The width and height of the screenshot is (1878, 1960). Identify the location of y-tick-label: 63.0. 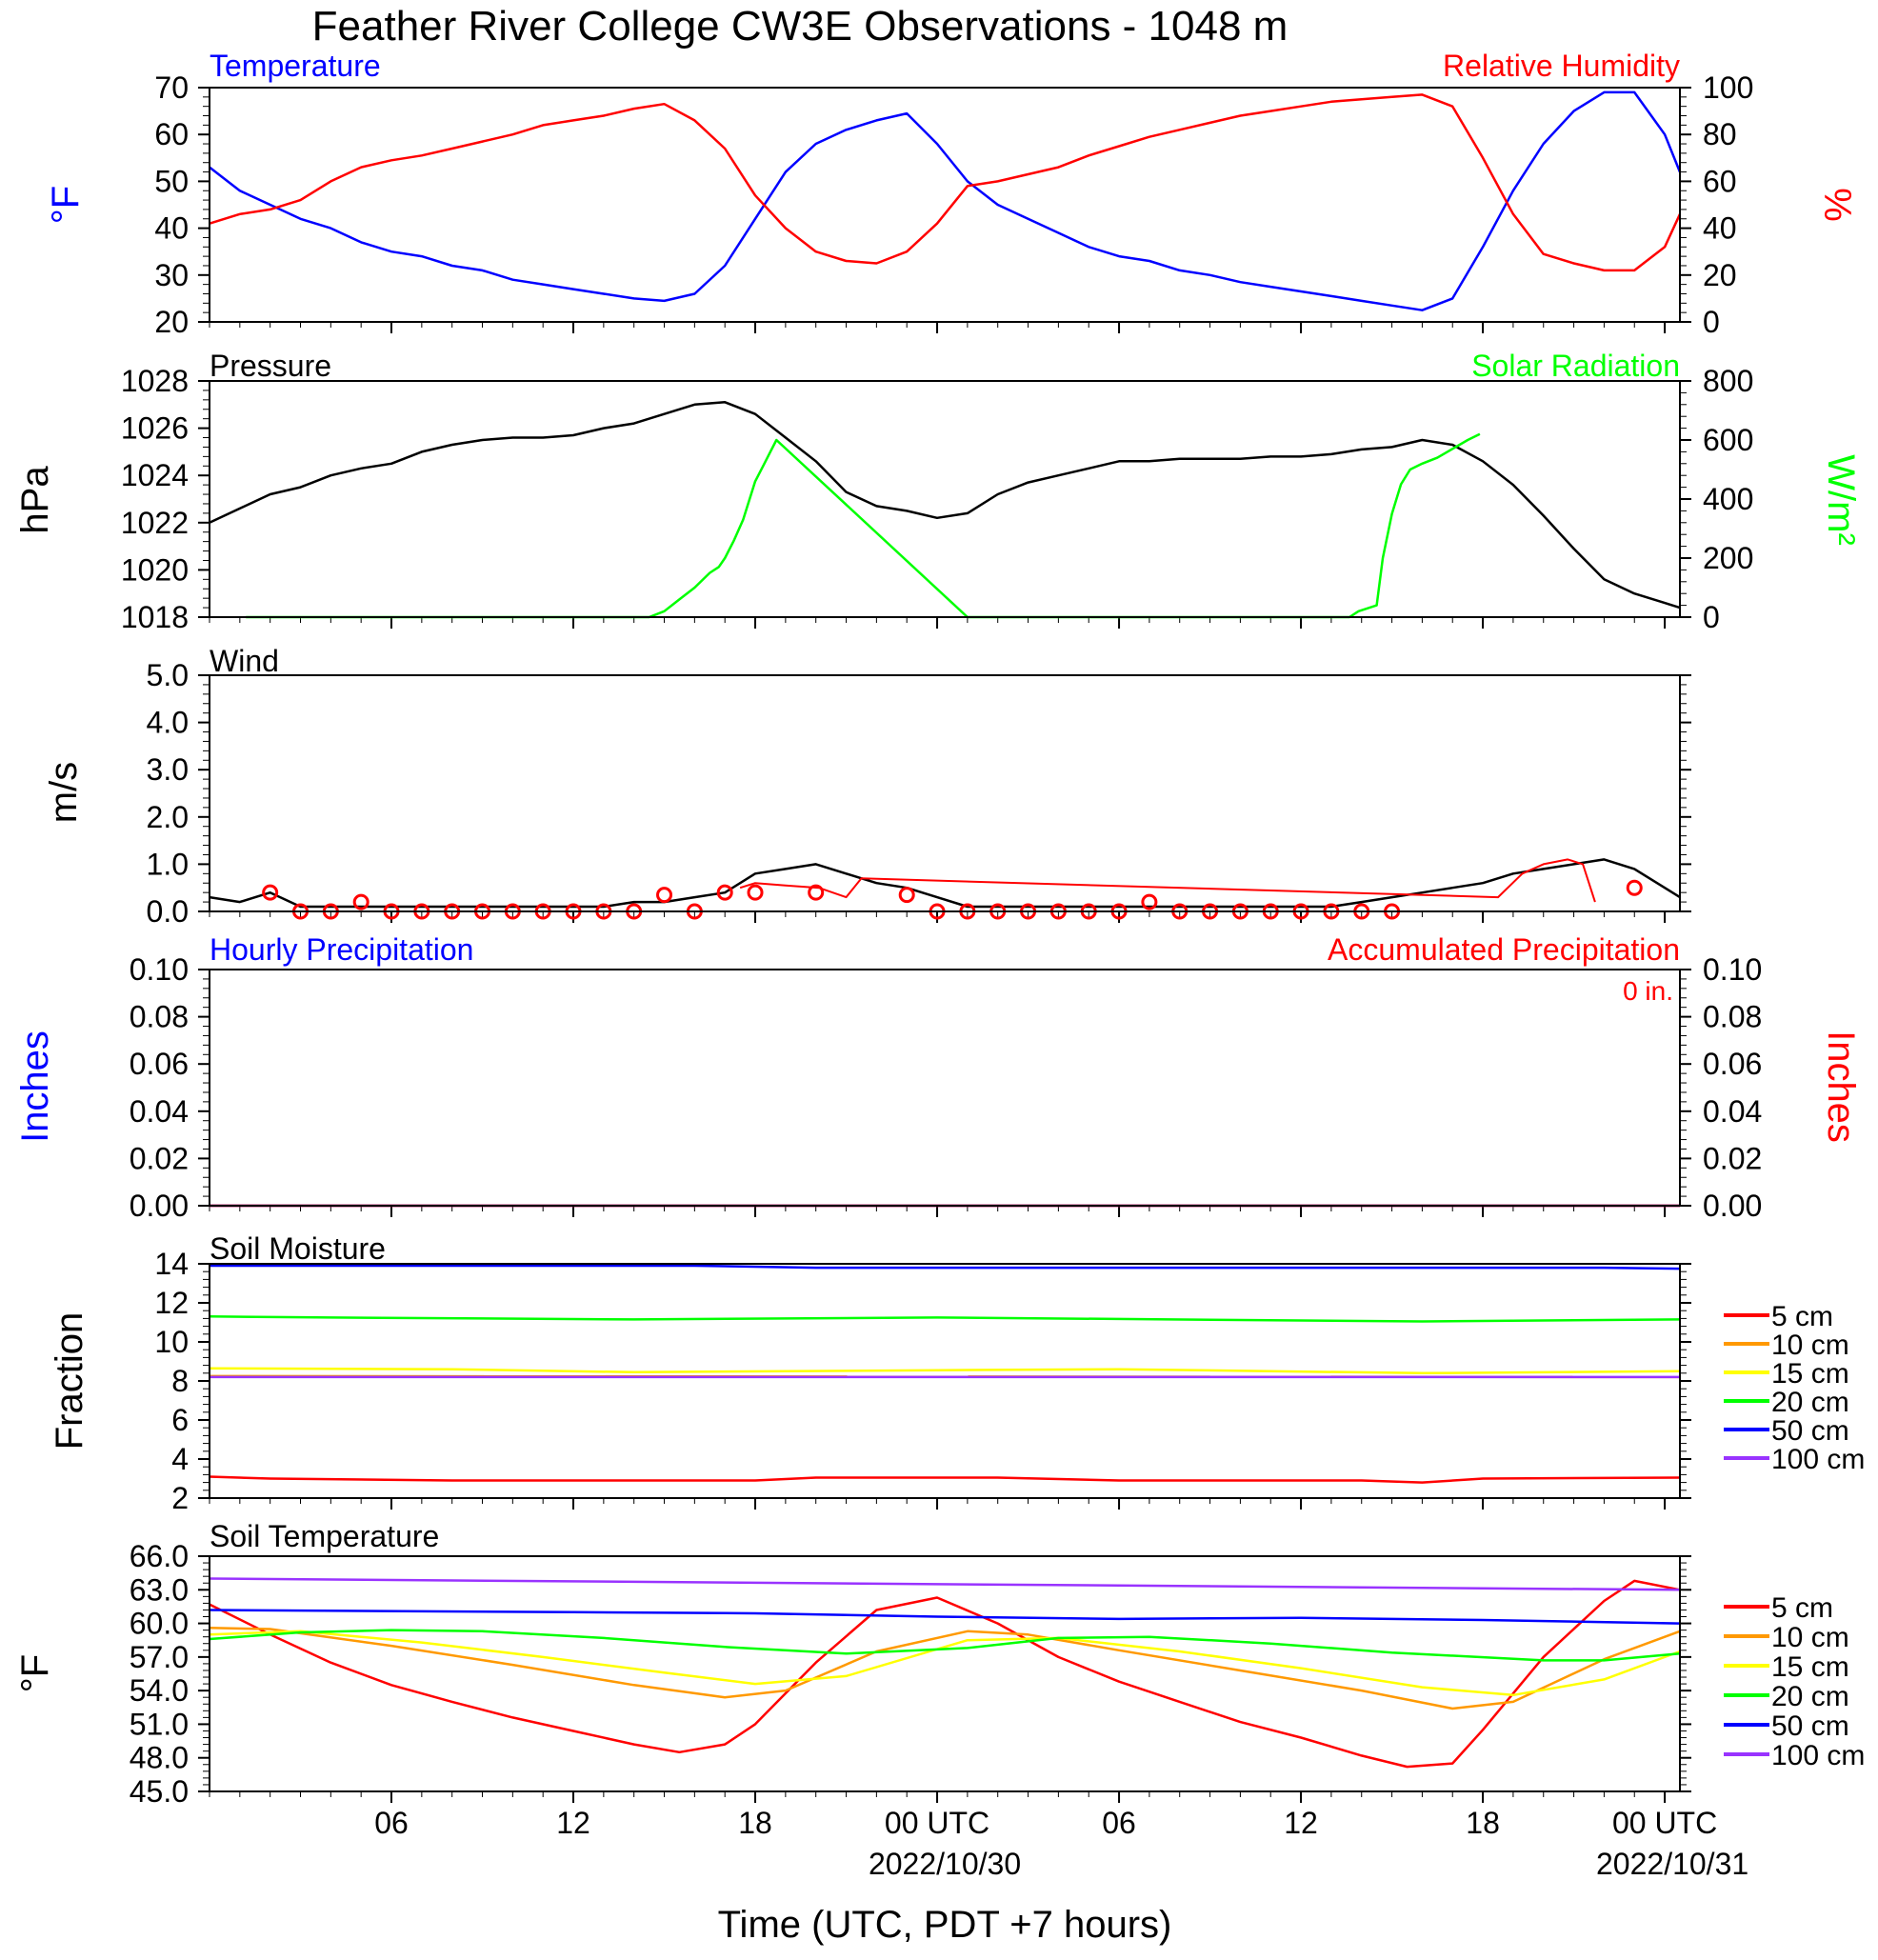
(159, 1589).